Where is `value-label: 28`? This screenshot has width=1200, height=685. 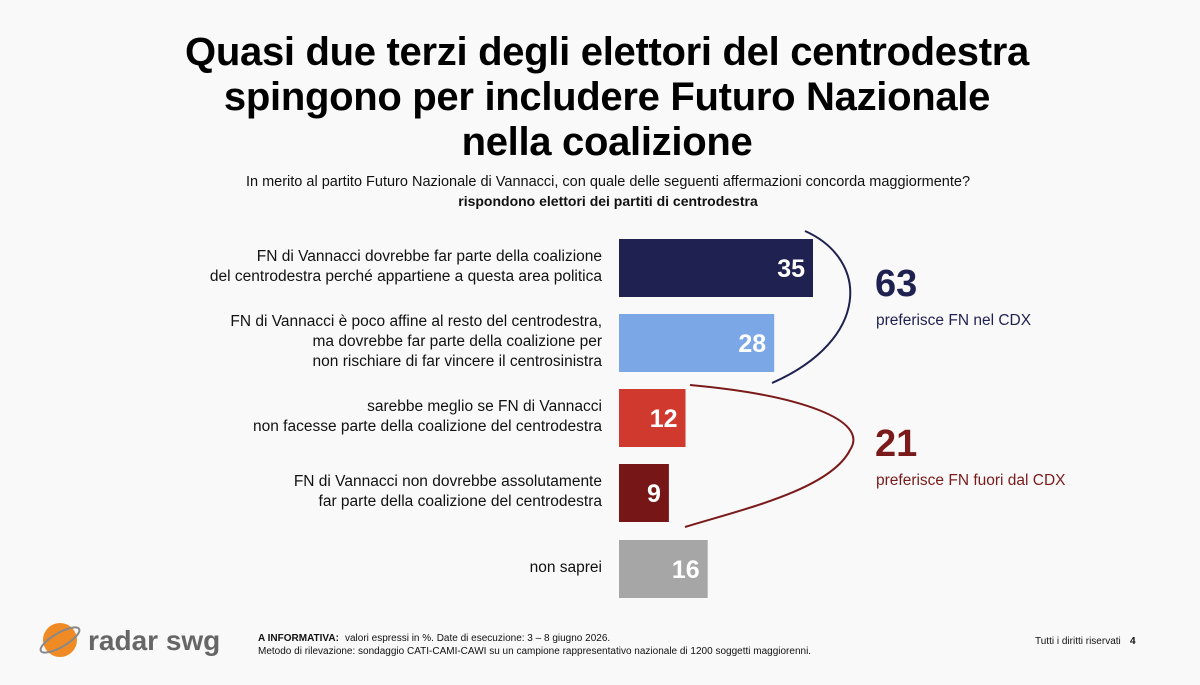
value-label: 28 is located at coordinates (752, 344).